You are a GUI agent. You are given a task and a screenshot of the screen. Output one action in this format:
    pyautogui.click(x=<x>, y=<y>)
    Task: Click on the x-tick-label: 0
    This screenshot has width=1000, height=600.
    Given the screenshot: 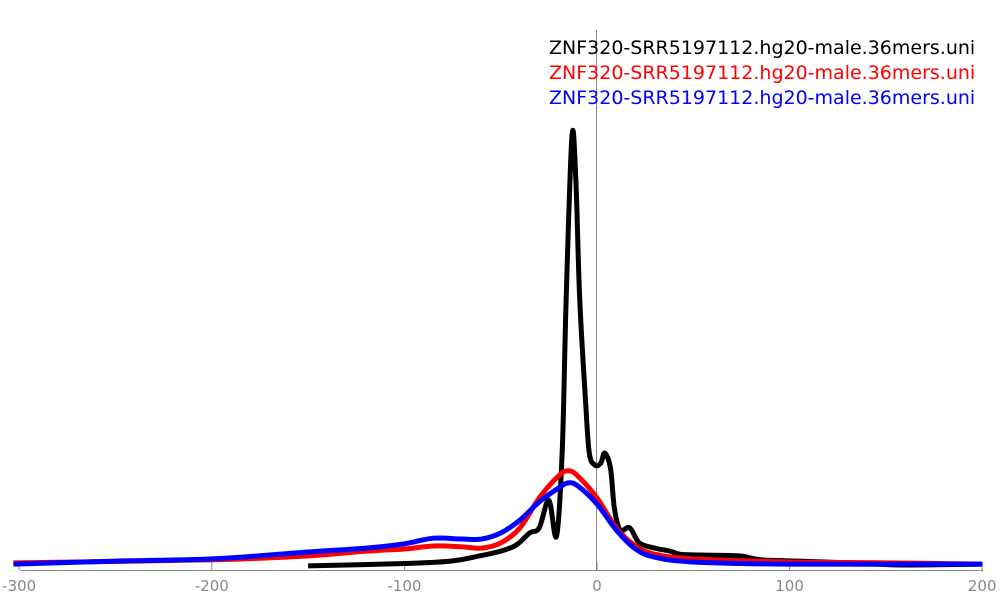 What is the action you would take?
    pyautogui.click(x=597, y=586)
    